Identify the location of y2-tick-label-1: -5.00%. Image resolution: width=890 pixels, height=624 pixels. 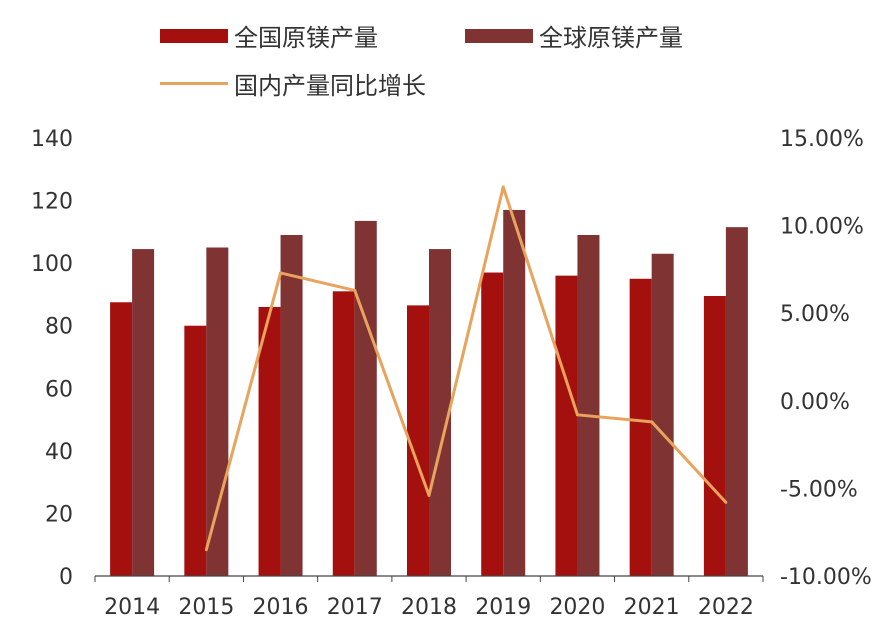
(819, 489).